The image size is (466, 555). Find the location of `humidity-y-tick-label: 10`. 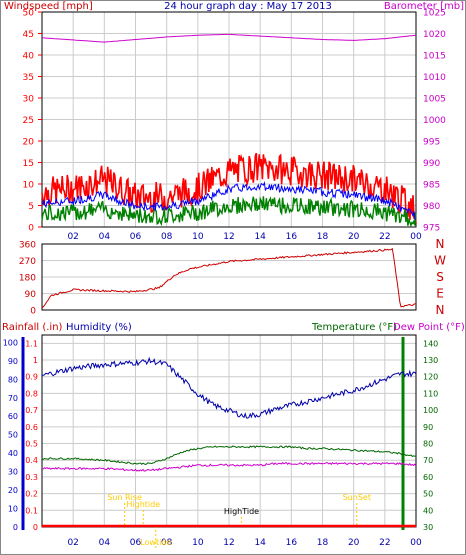

humidity-y-tick-label: 10 is located at coordinates (13, 509).